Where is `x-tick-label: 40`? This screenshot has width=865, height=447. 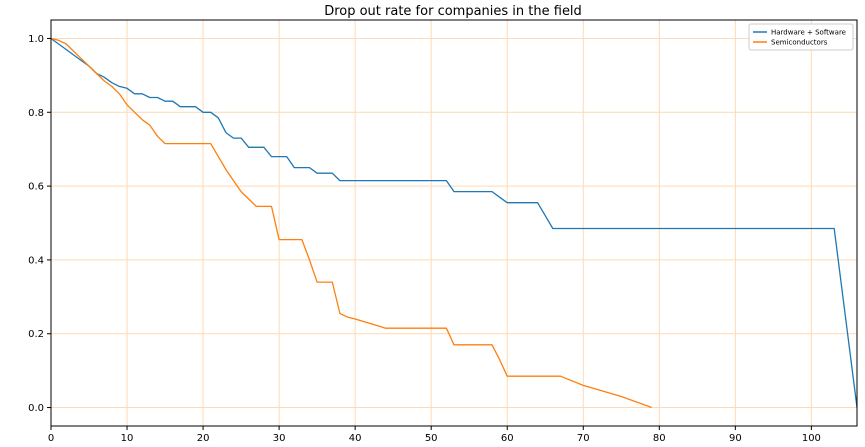
x-tick-label: 40 is located at coordinates (355, 438).